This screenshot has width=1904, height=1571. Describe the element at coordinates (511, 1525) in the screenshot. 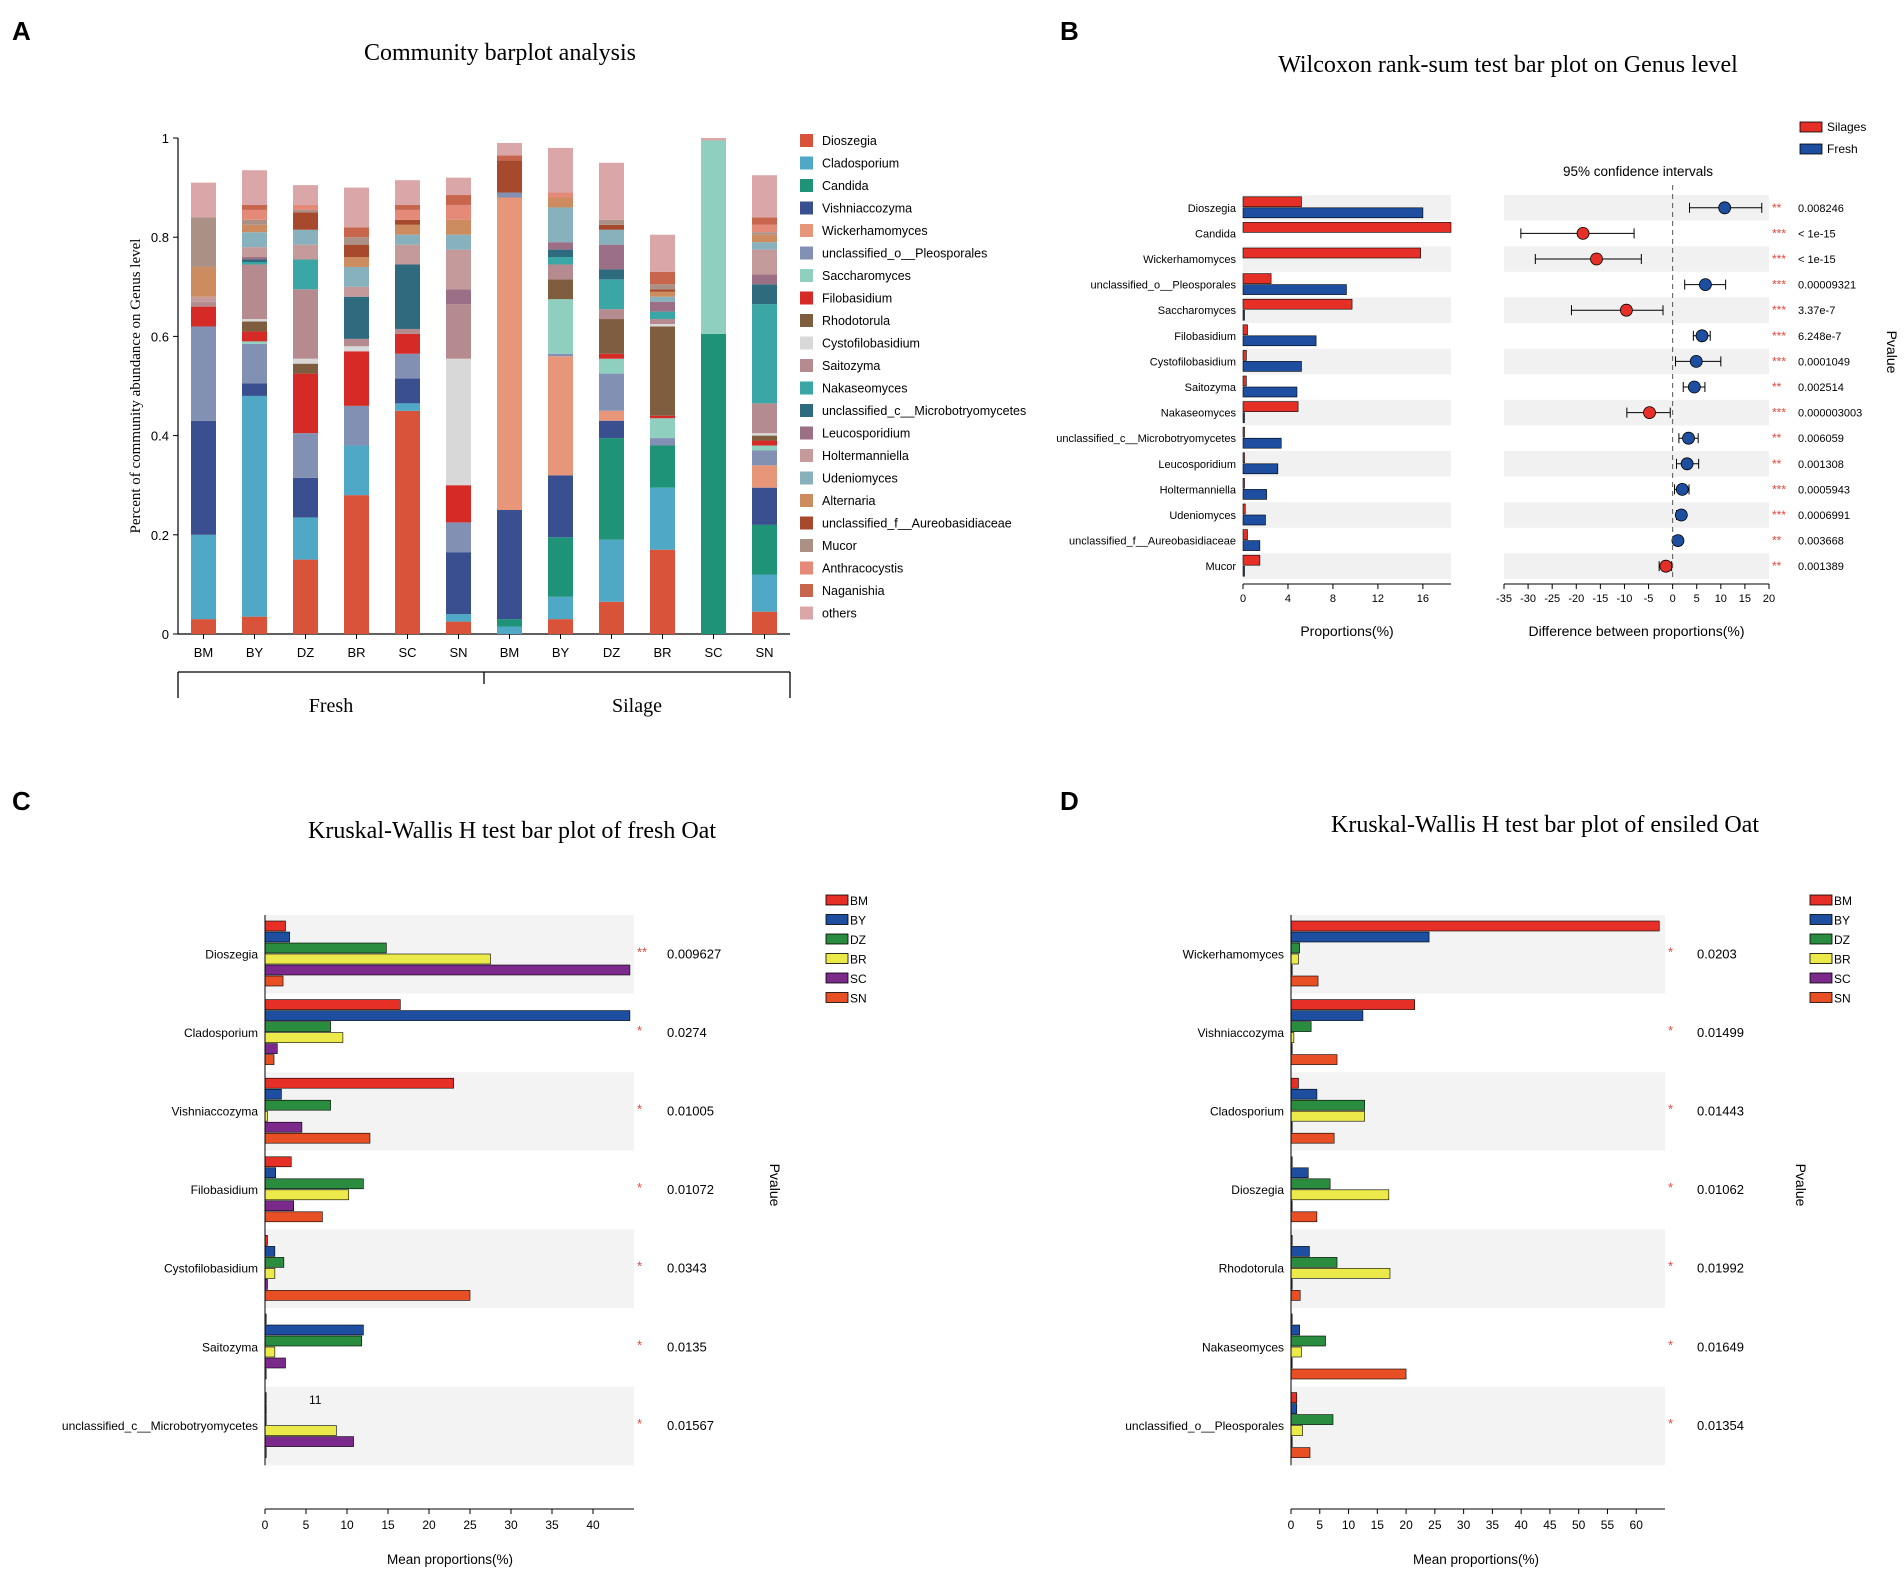

I see `x-tick-label: 30` at that location.